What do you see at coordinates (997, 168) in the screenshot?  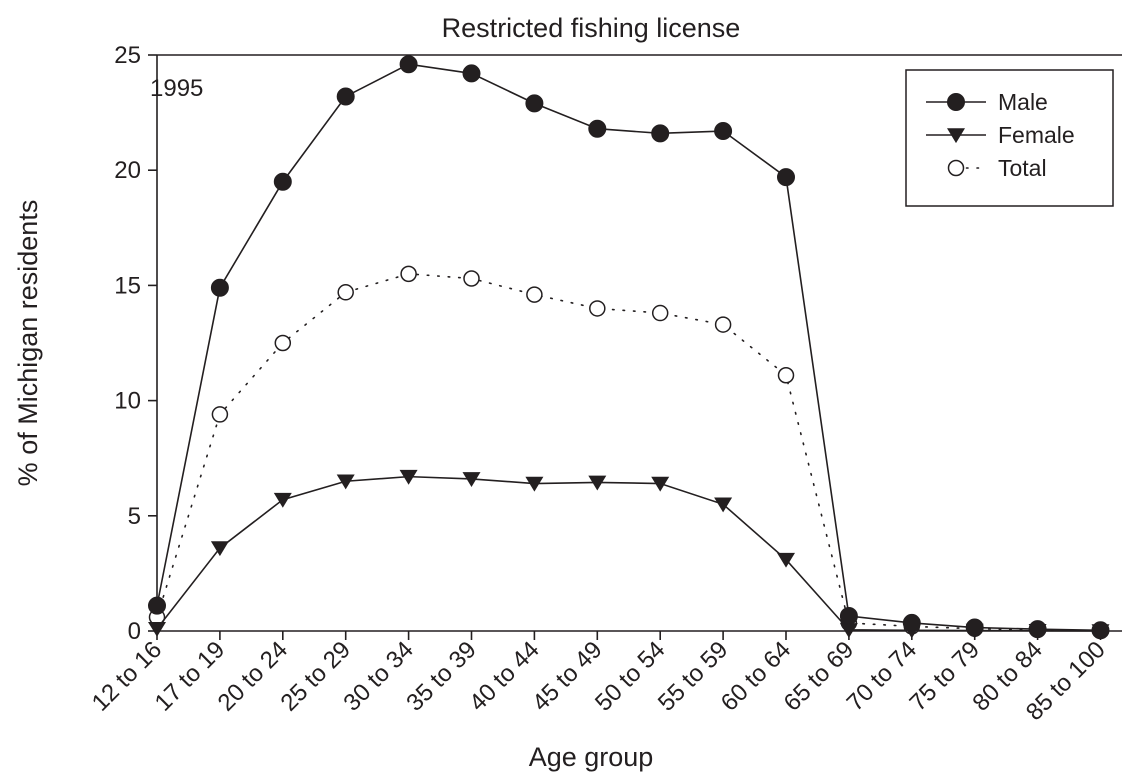 I see `legend-entry-total: Total` at bounding box center [997, 168].